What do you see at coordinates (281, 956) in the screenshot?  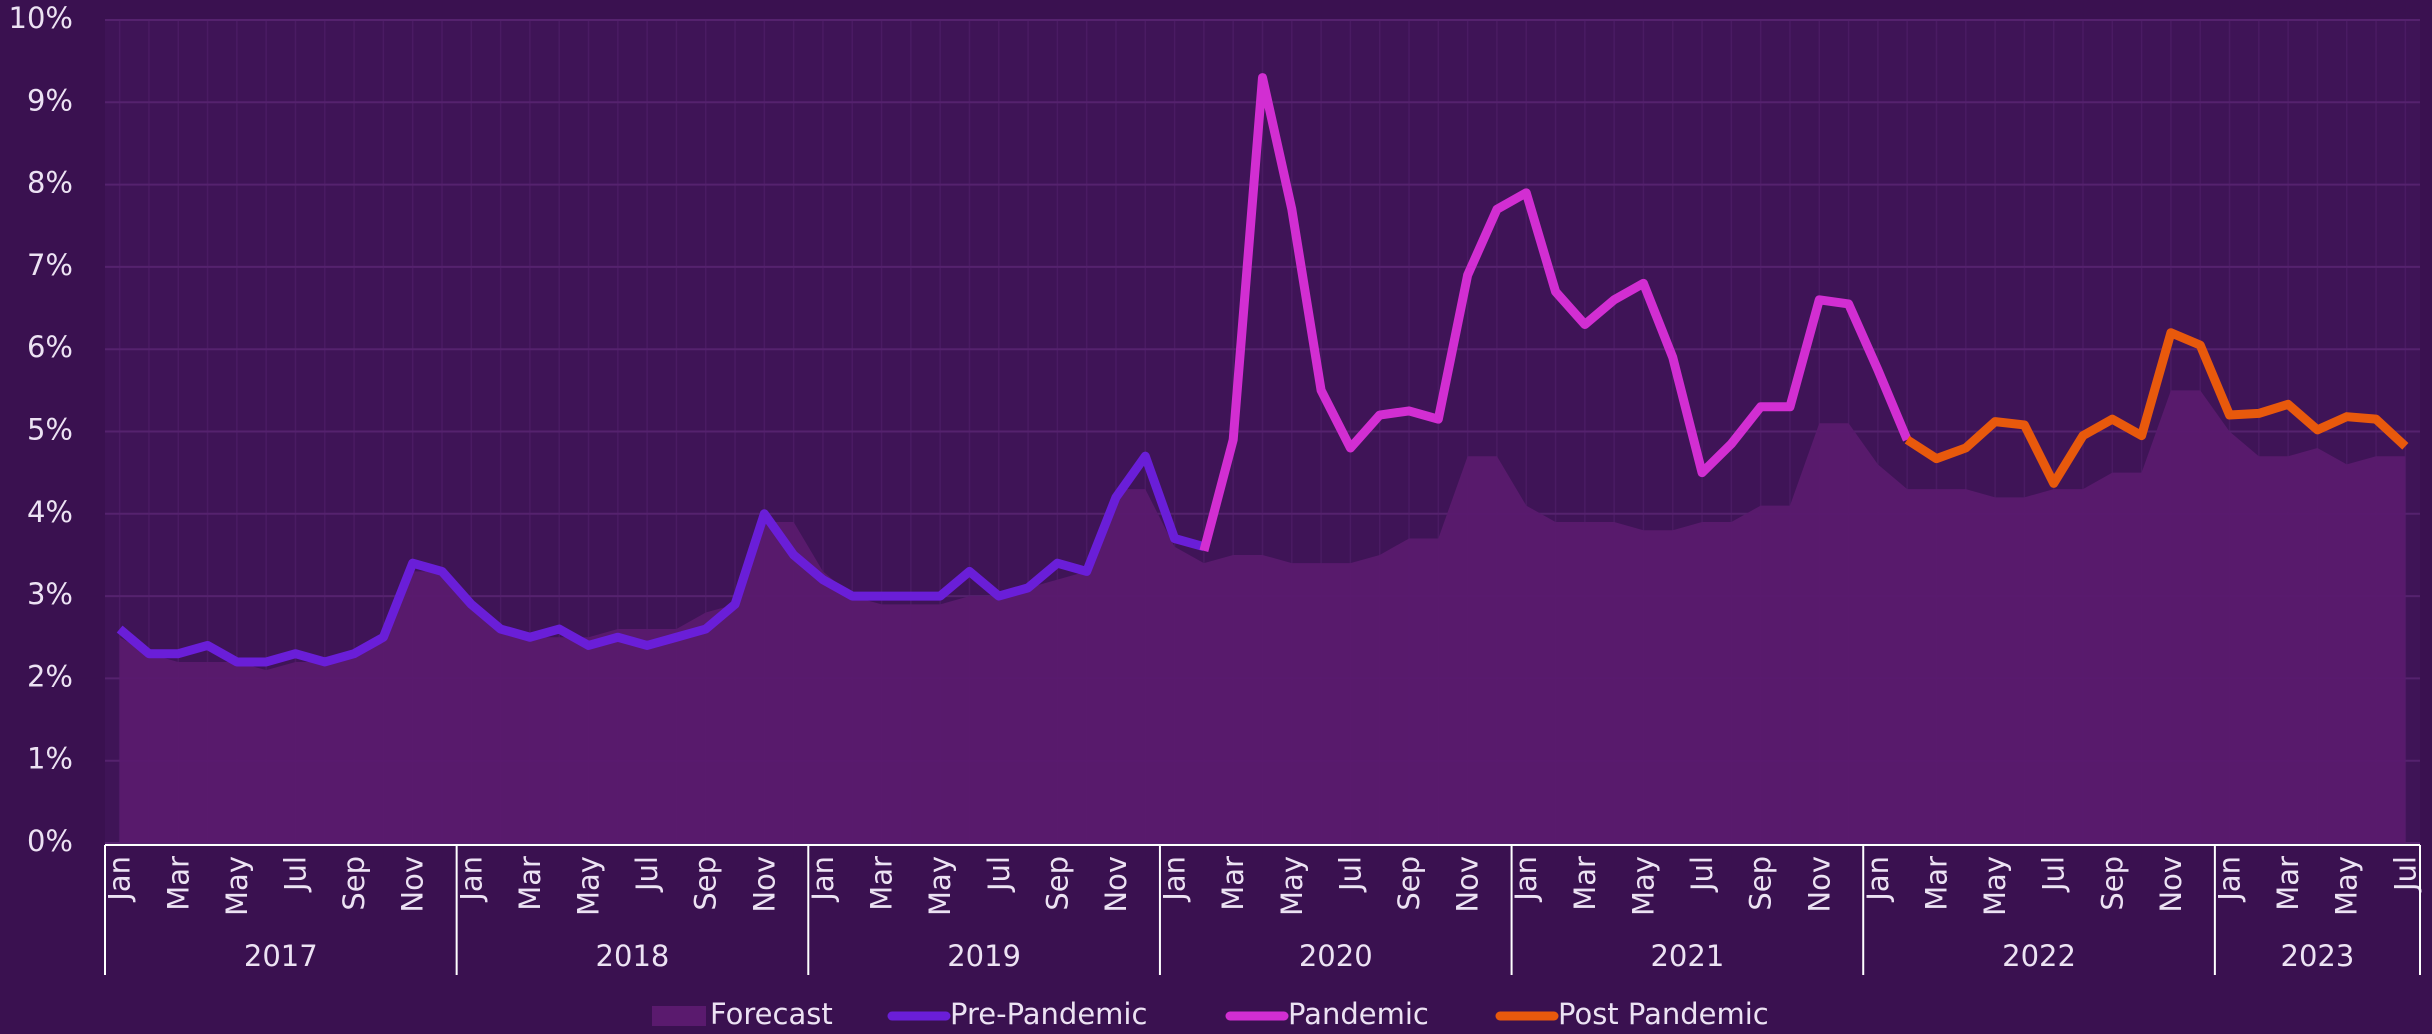 I see `year-label: 2017` at bounding box center [281, 956].